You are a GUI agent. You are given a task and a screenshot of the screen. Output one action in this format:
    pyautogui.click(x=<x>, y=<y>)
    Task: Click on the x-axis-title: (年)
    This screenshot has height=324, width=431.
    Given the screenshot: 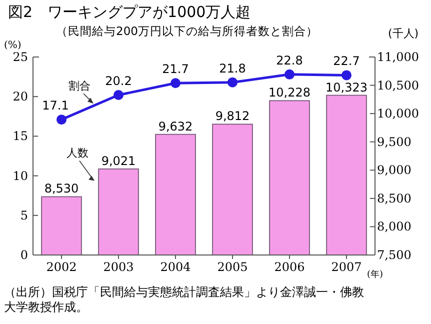 What is the action you would take?
    pyautogui.click(x=375, y=274)
    